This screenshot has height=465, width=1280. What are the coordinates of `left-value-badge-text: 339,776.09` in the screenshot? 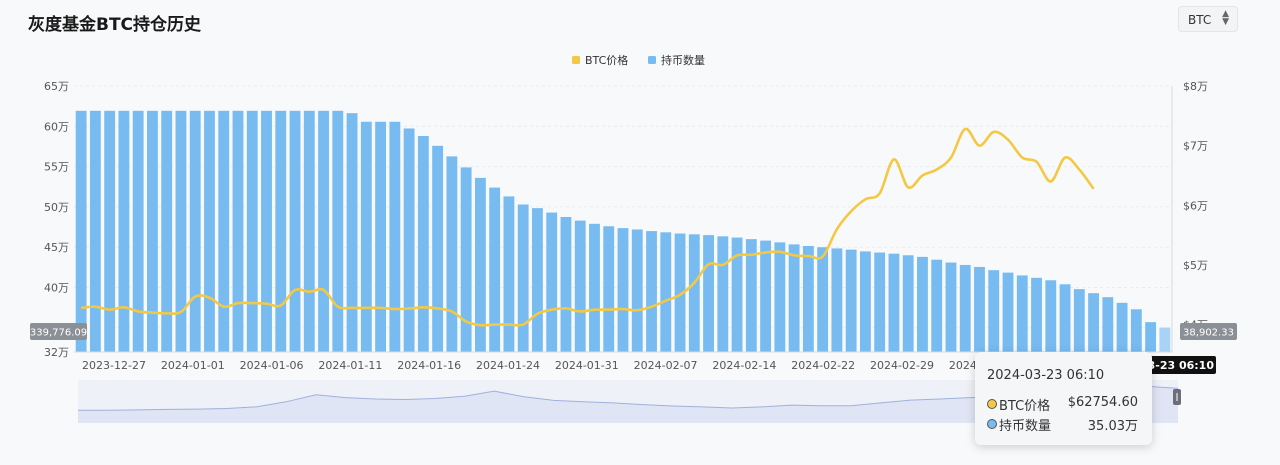 It's located at (58, 333).